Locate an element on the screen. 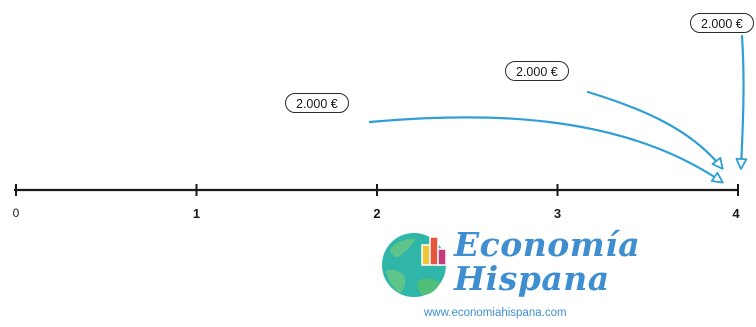  logo-word-hispana: Hispana is located at coordinates (532, 278).